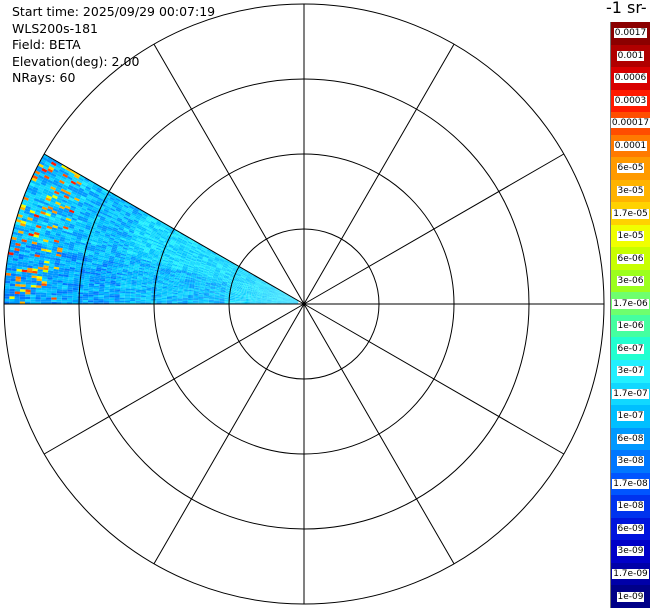 This screenshot has height=610, width=650. What do you see at coordinates (630, 326) in the screenshot?
I see `colorbar-label: 1e-06` at bounding box center [630, 326].